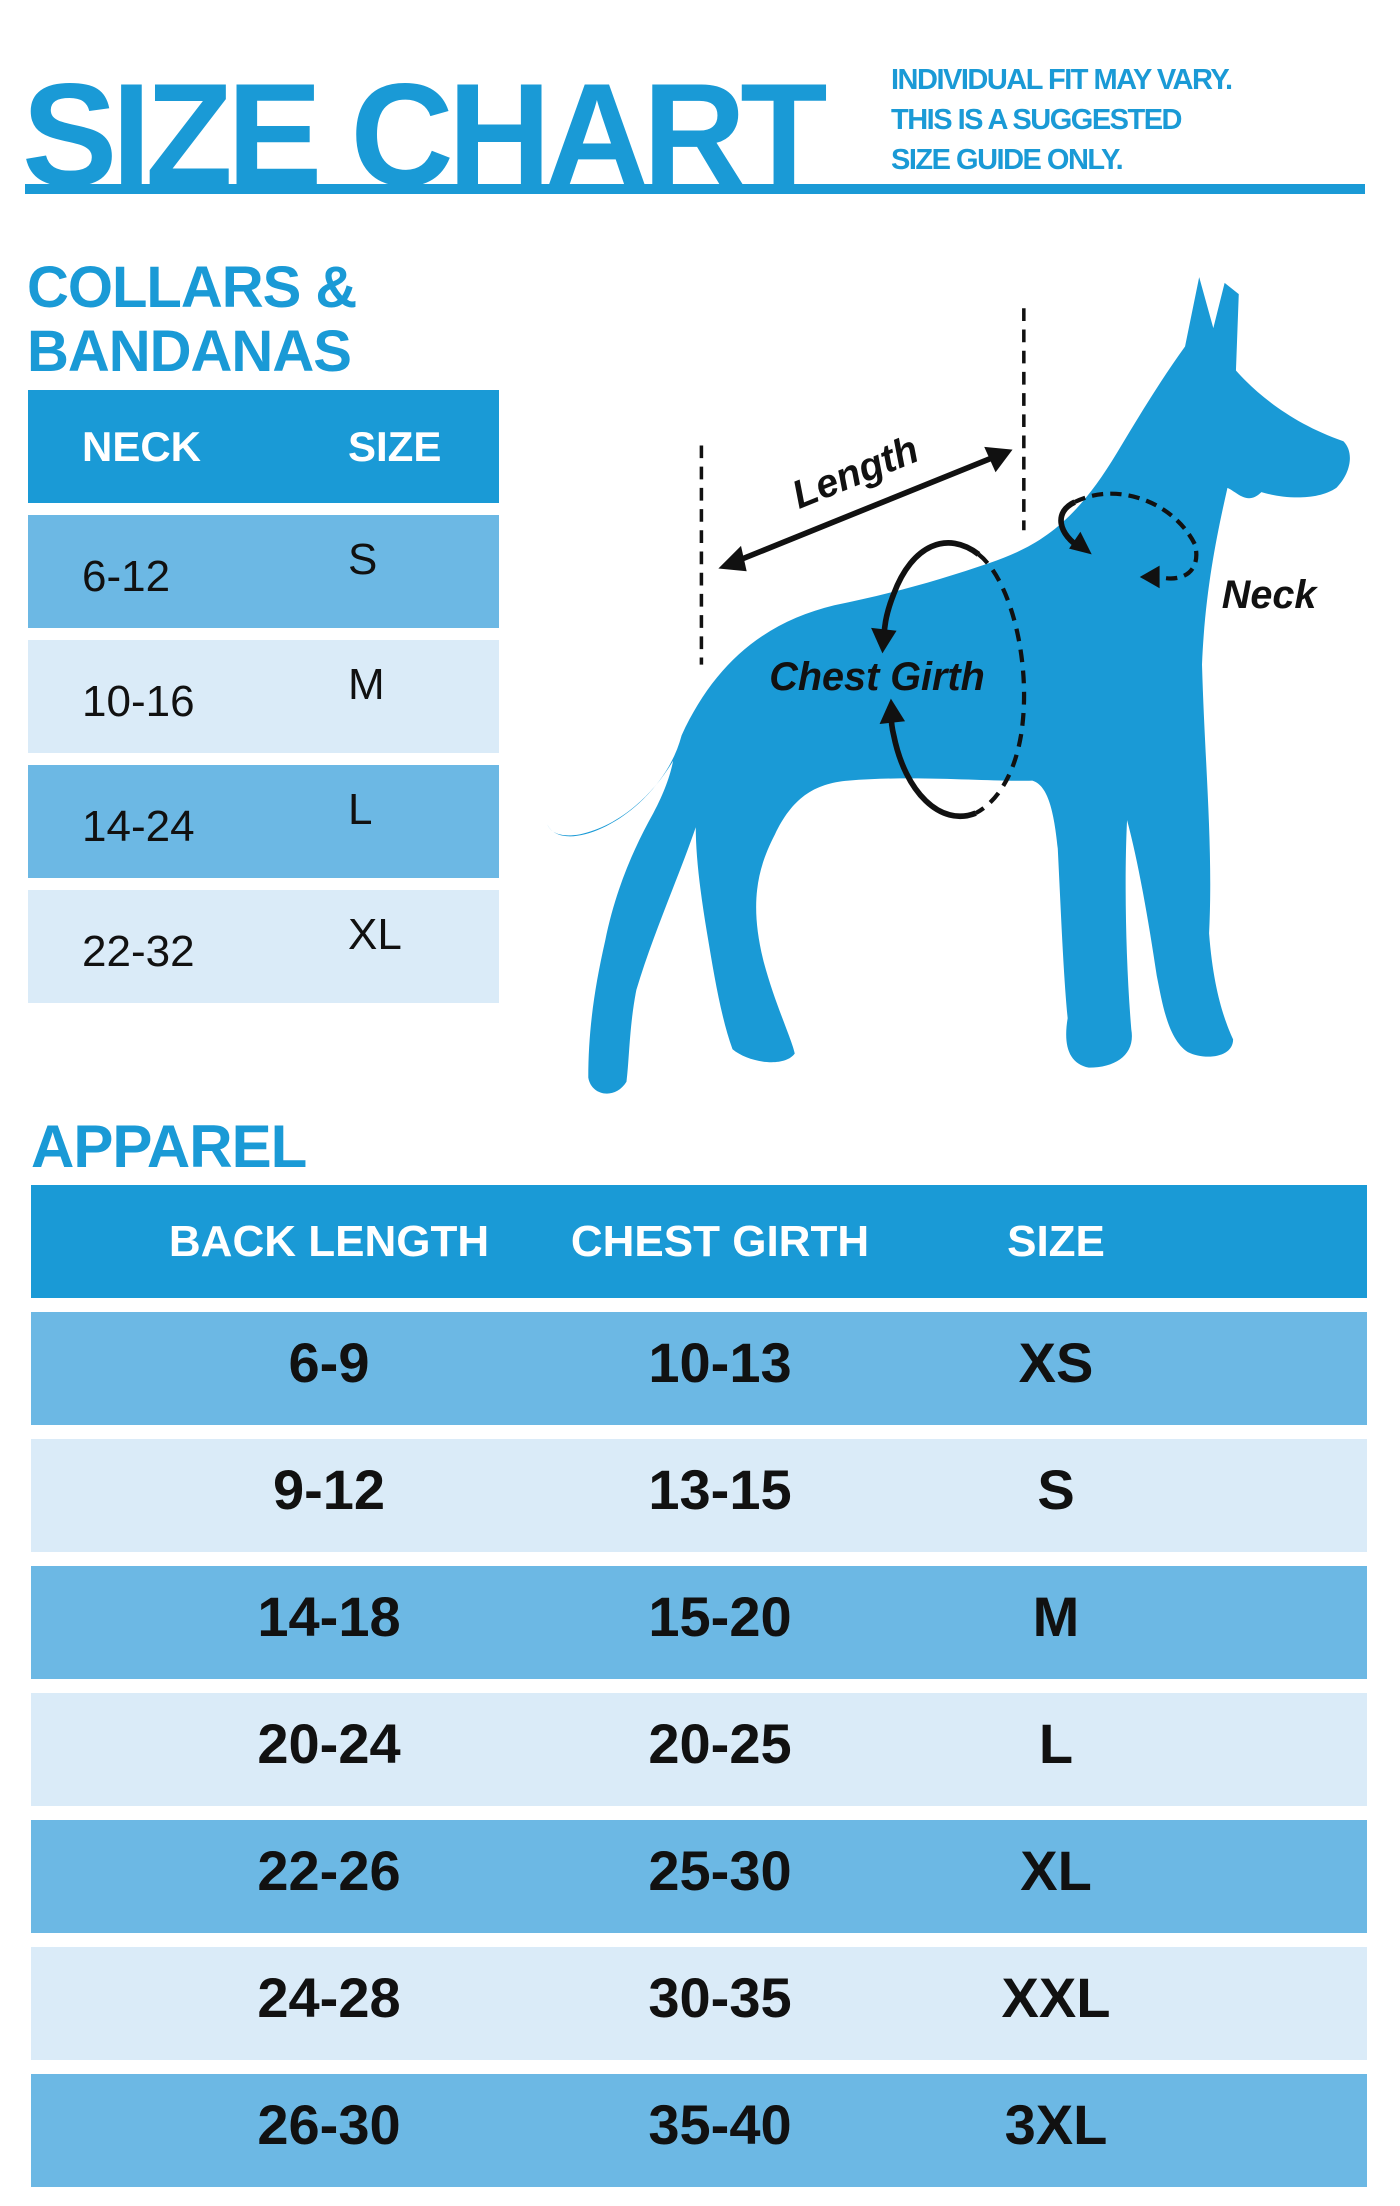  Describe the element at coordinates (192, 287) in the screenshot. I see `collars-heading-line: COLLARS &` at that location.